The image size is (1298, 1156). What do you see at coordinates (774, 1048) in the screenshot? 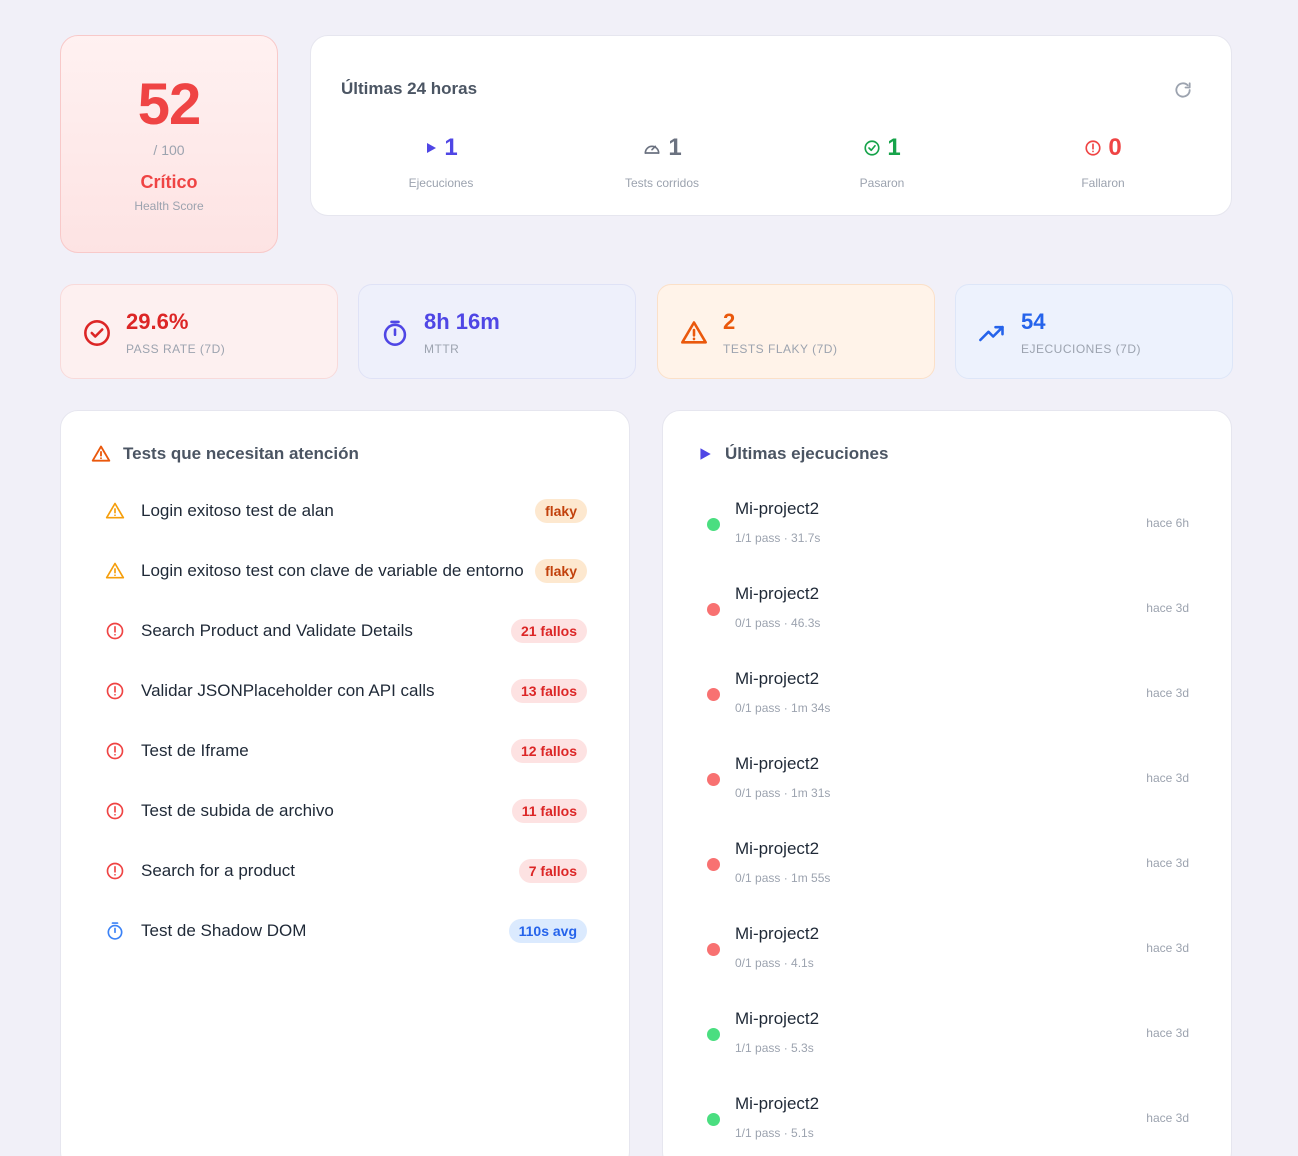
I see `execution-meta: 1/1 pass · 5.3s` at bounding box center [774, 1048].